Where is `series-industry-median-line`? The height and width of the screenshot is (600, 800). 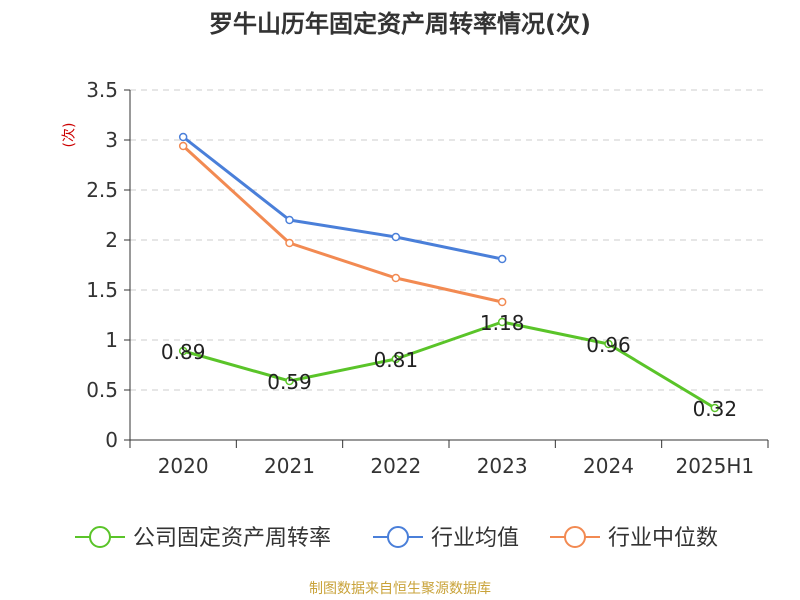
series-industry-median-line is located at coordinates (342, 224).